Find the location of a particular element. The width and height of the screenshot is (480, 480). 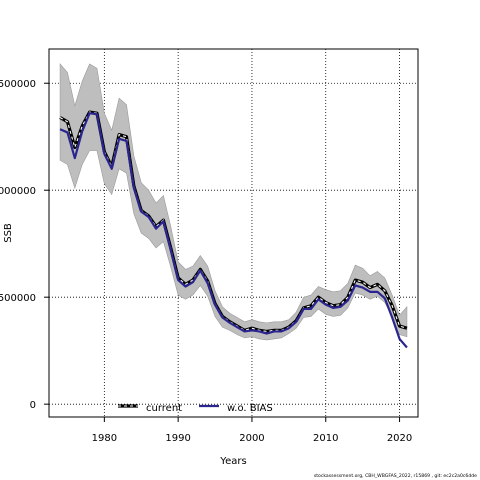

y-tick-label-1500000: 1500000 is located at coordinates (18, 84).